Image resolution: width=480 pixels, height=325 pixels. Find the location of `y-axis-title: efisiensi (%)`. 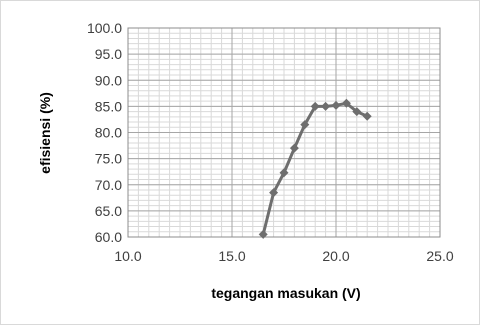

y-axis-title: efisiensi (%) is located at coordinates (45, 133).